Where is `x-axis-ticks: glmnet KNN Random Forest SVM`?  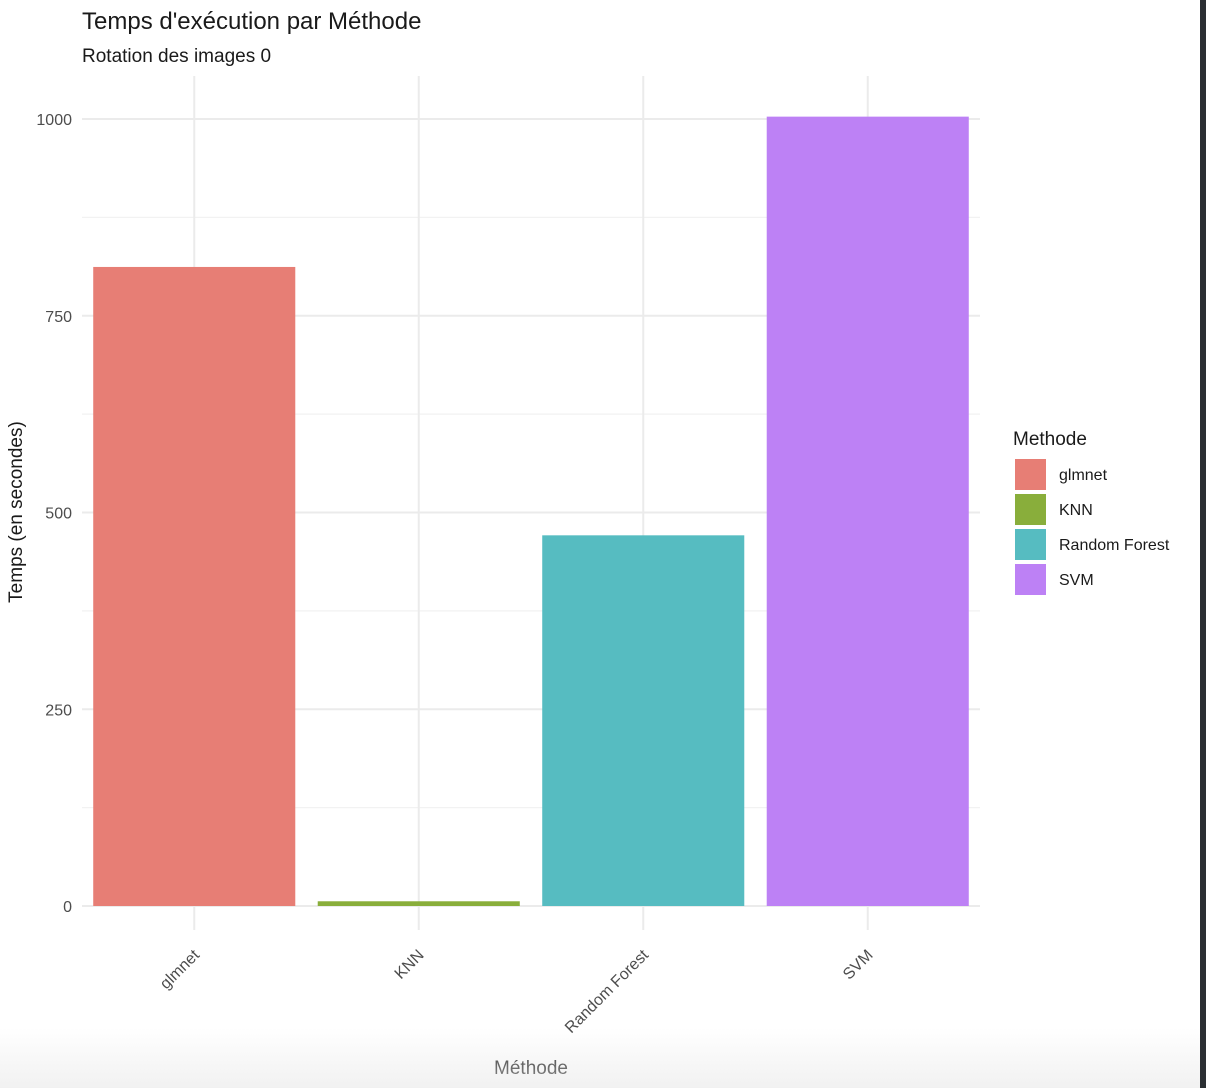
x-axis-ticks: glmnet KNN Random Forest SVM is located at coordinates (516, 991).